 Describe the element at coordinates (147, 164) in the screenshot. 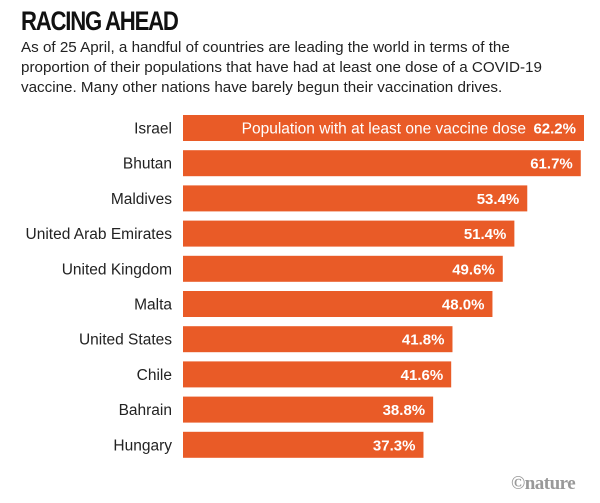

I see `category-label: Bhutan` at that location.